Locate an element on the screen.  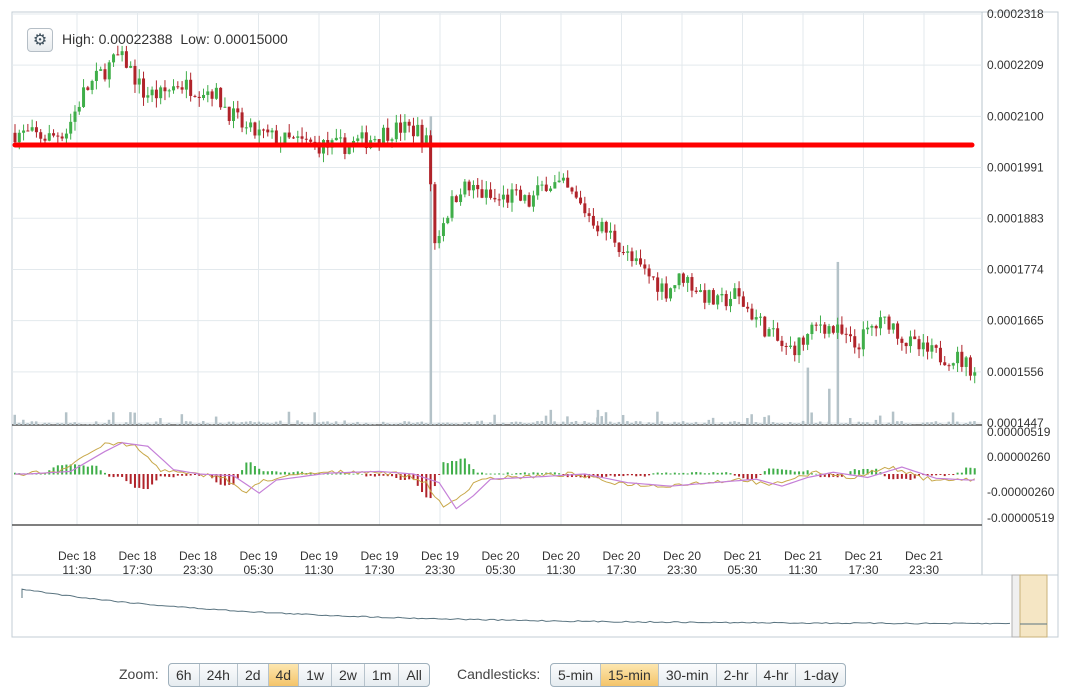
zoom-button-24h: 24h is located at coordinates (219, 675).